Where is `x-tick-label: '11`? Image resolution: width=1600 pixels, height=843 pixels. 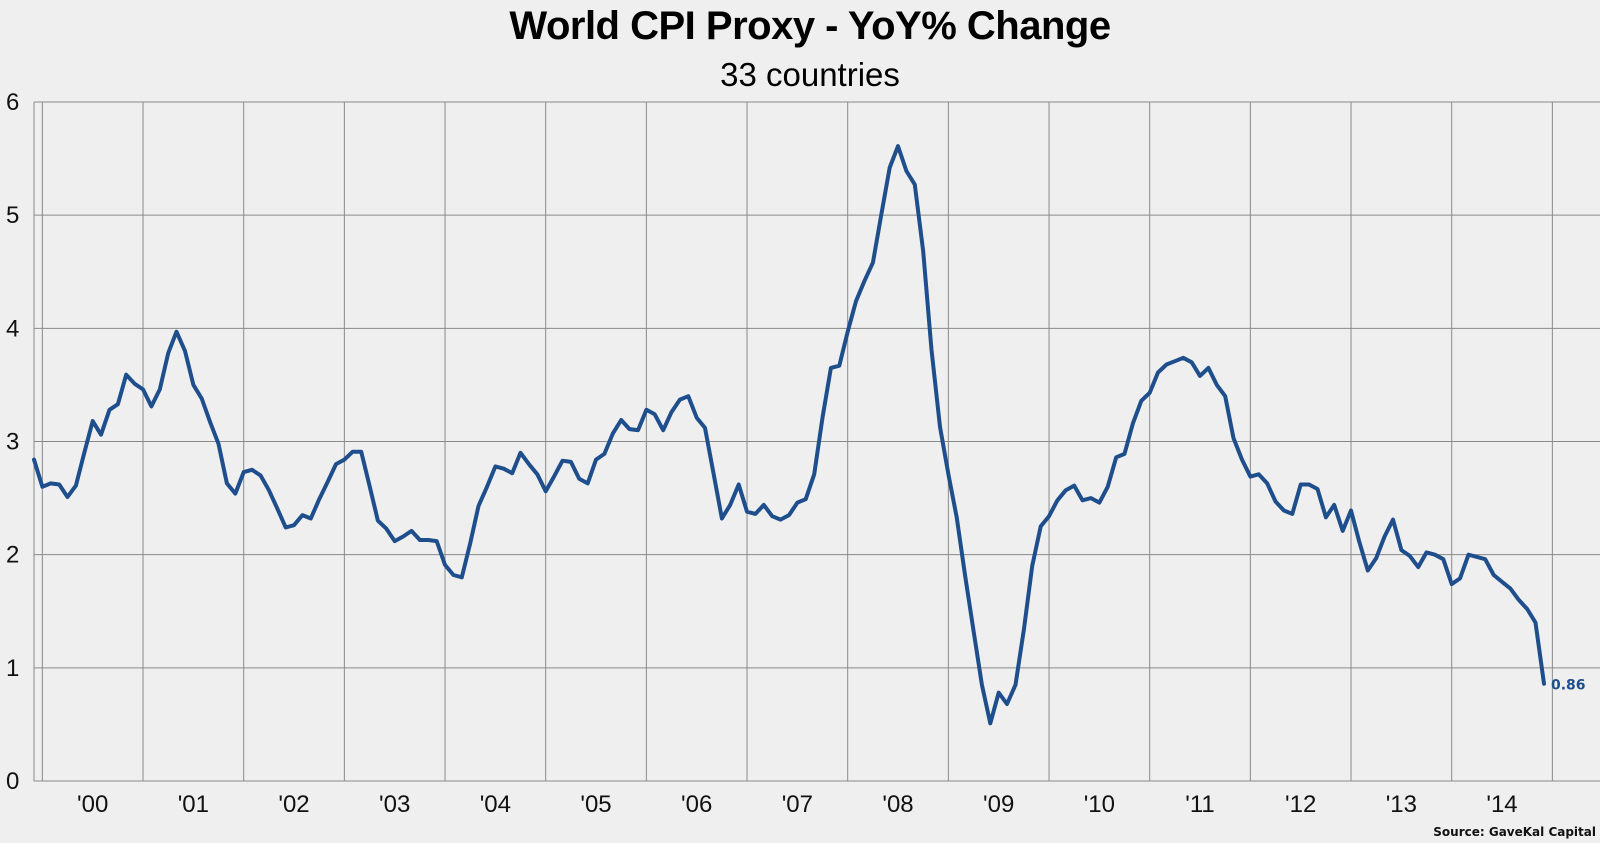
x-tick-label: '11 is located at coordinates (1200, 804).